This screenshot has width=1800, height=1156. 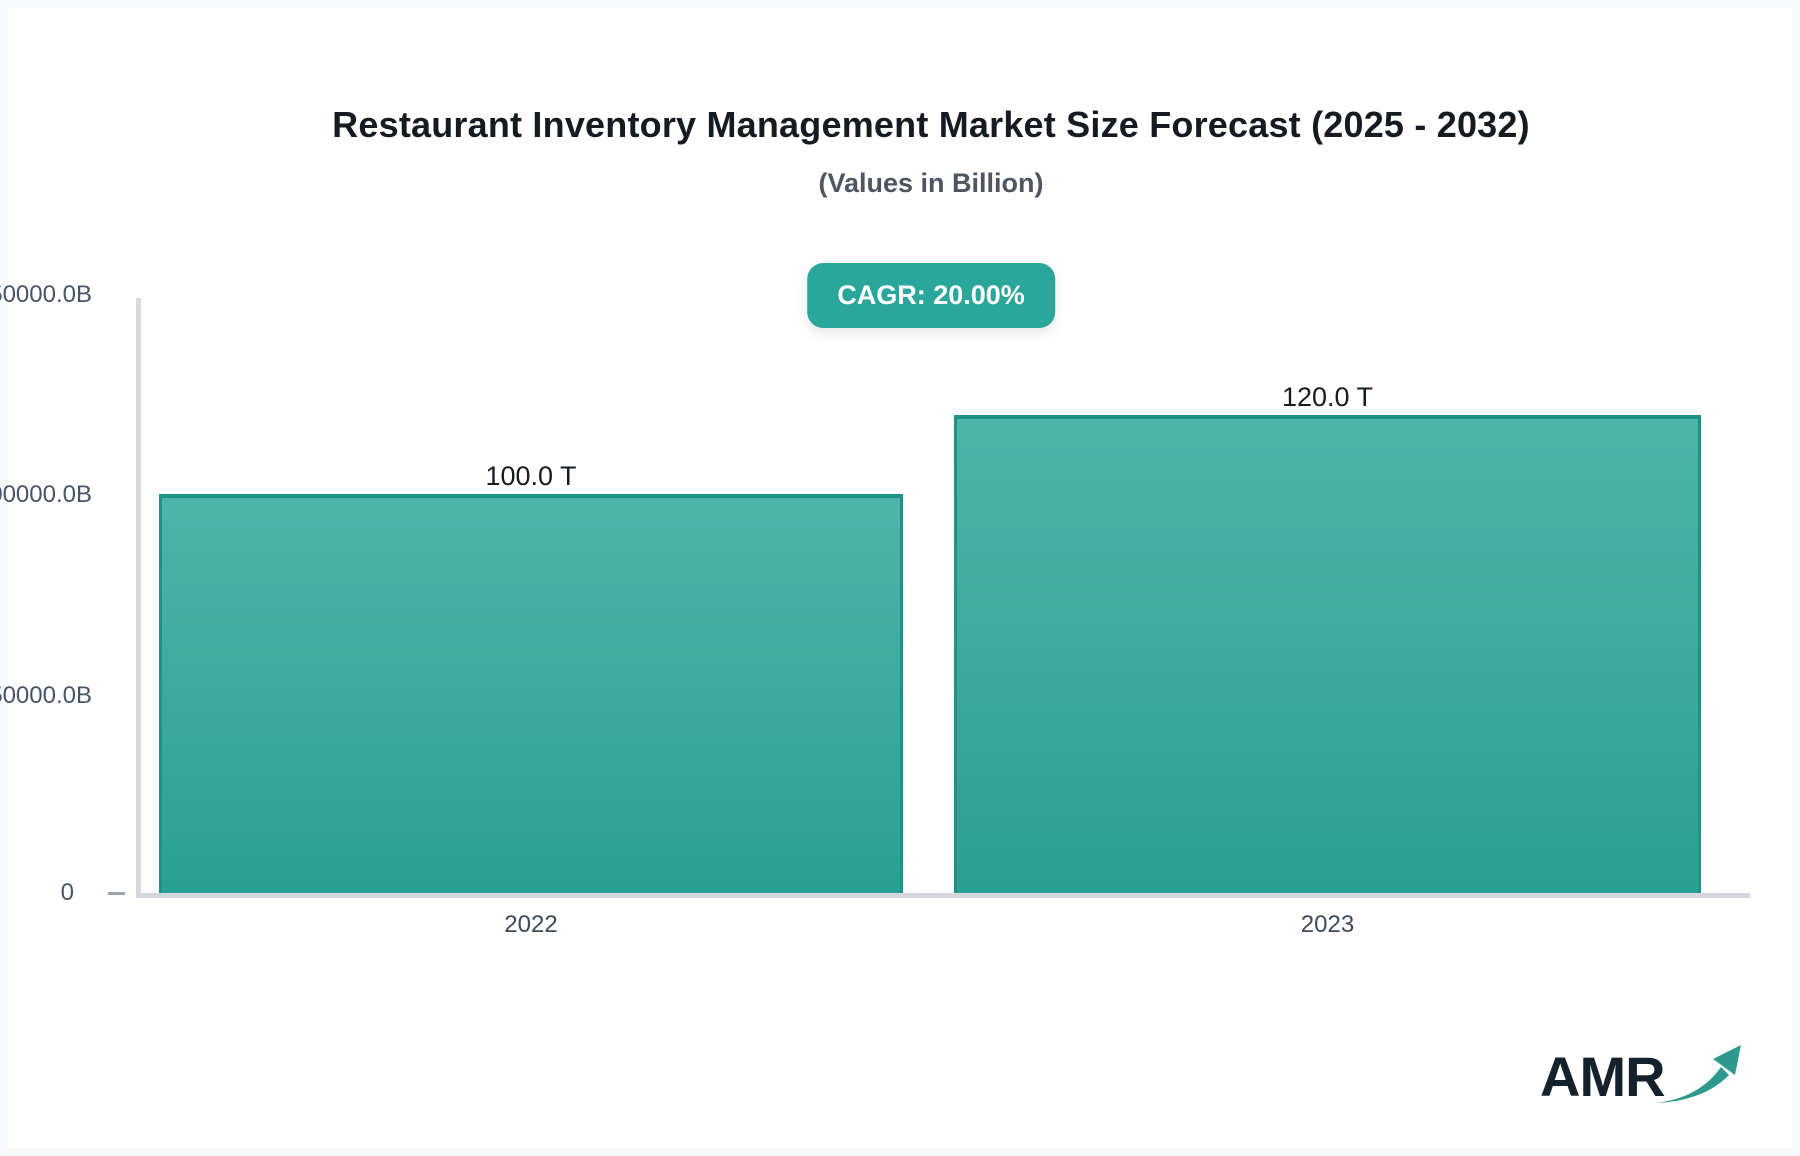 What do you see at coordinates (67, 892) in the screenshot?
I see `y-axis-tick-label: 0` at bounding box center [67, 892].